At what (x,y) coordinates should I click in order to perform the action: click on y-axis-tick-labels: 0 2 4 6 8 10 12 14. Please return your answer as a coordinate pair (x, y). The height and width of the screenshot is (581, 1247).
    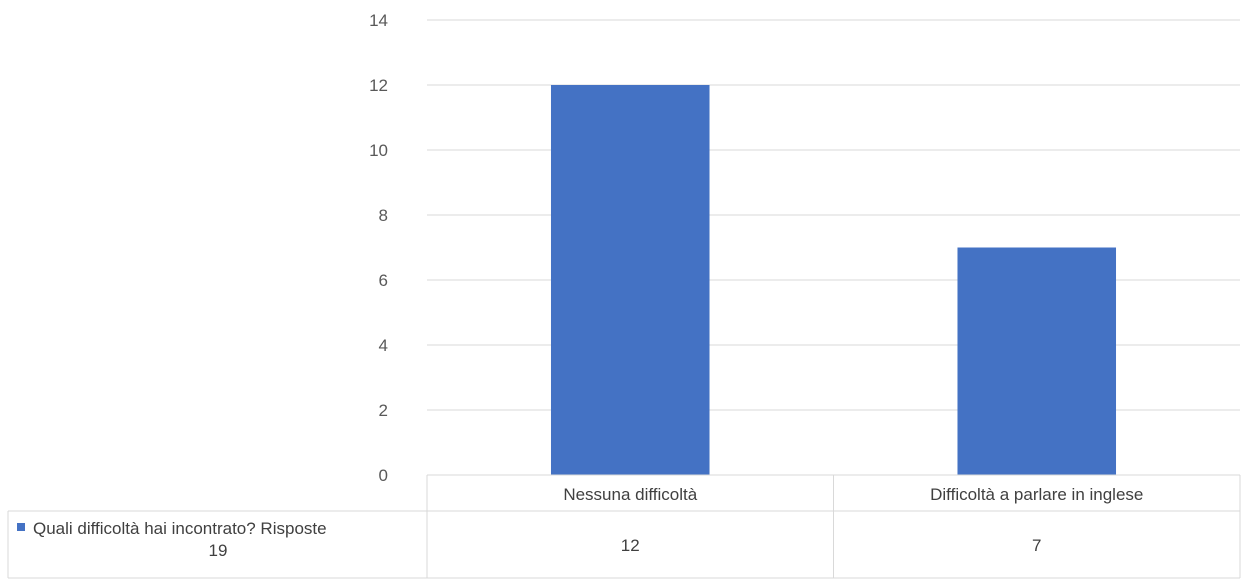
    Looking at the image, I should click on (378, 248).